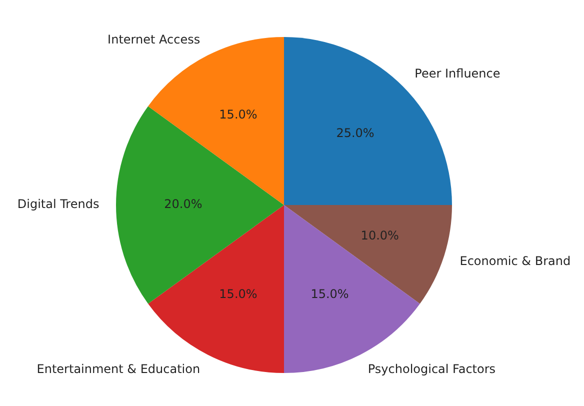 This screenshot has width=584, height=406. Describe the element at coordinates (118, 369) in the screenshot. I see `slice-label: Entertainment & Education` at that location.